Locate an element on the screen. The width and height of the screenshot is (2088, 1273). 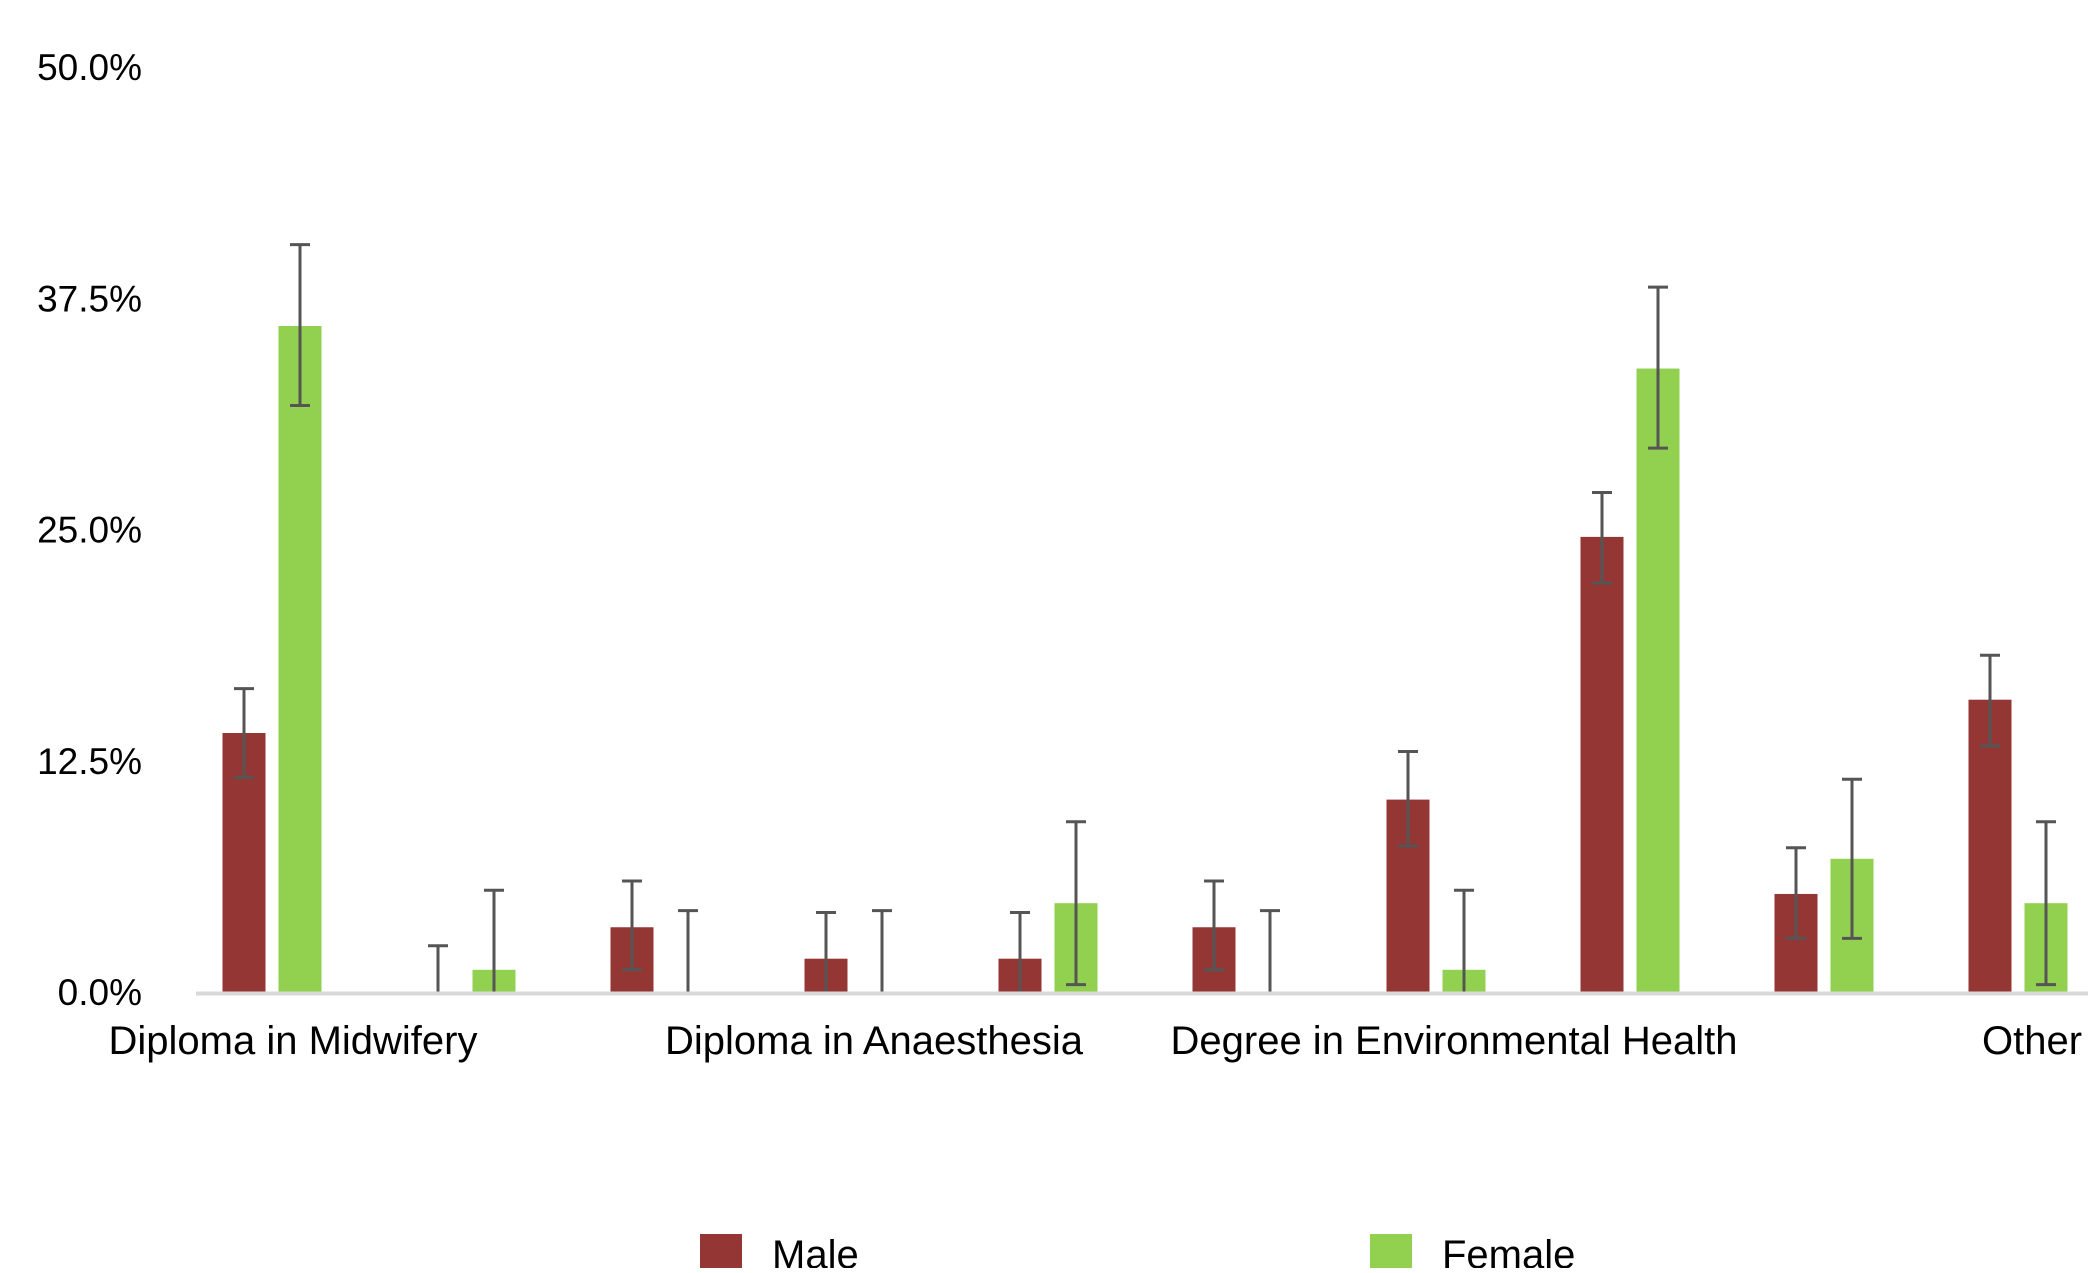
y-tick-label: 37.5% is located at coordinates (89, 298).